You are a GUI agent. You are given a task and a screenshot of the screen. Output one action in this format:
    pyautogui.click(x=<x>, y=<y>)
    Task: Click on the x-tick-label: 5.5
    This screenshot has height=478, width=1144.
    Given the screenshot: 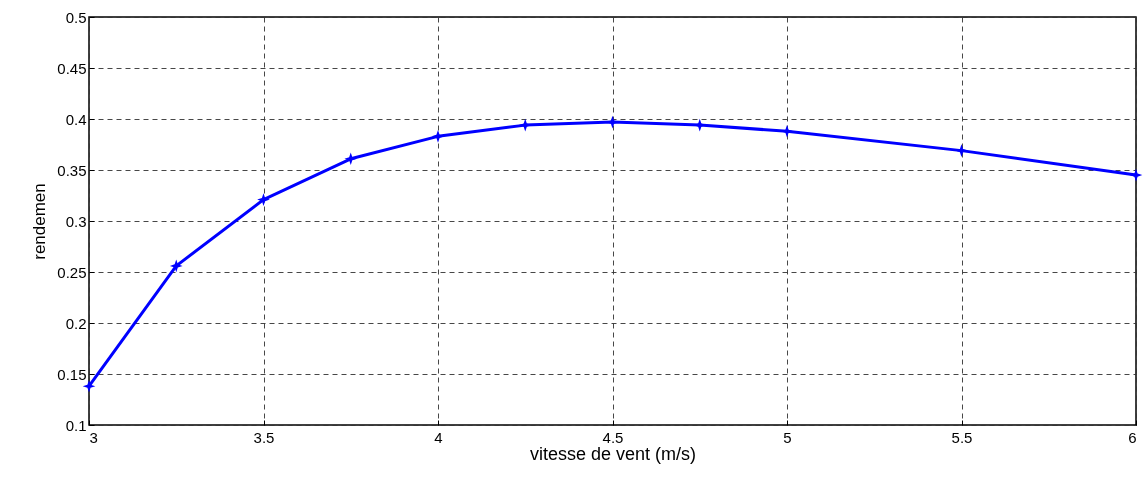 What is the action you would take?
    pyautogui.click(x=962, y=437)
    